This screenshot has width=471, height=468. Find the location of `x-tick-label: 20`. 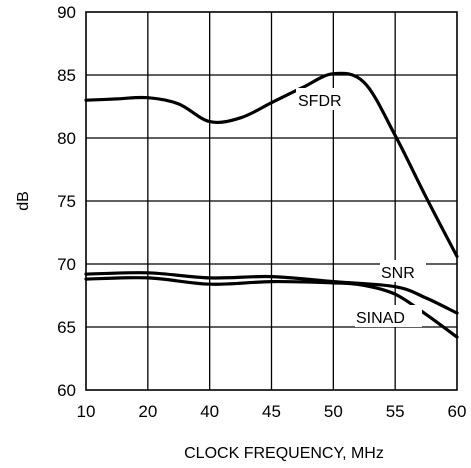

x-tick-label: 20 is located at coordinates (147, 411).